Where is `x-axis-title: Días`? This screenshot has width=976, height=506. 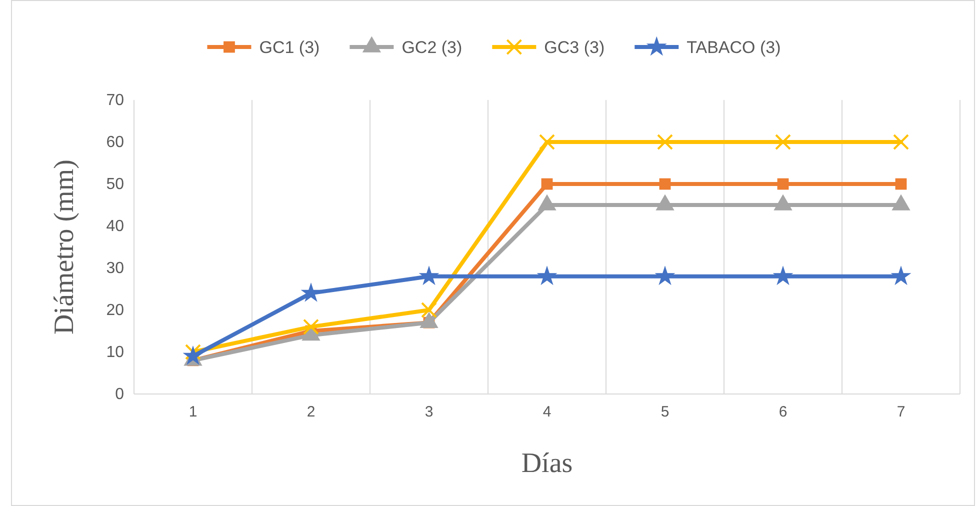
x-axis-title: Días is located at coordinates (547, 463).